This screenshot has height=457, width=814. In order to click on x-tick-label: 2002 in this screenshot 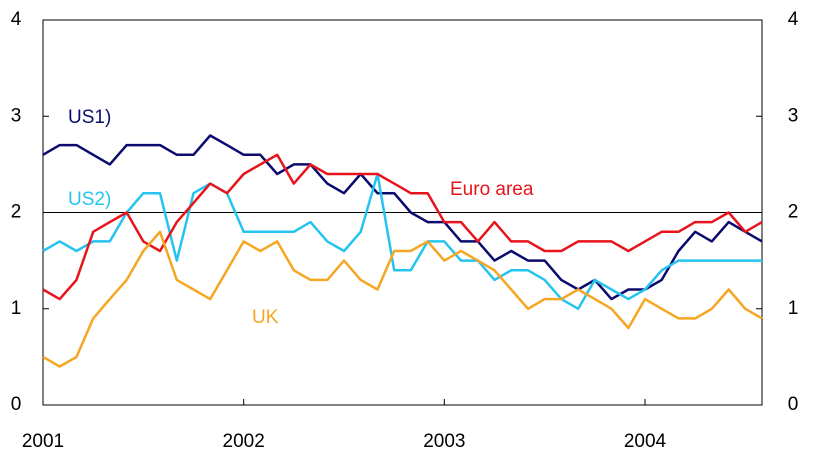, I will do `click(244, 441)`.